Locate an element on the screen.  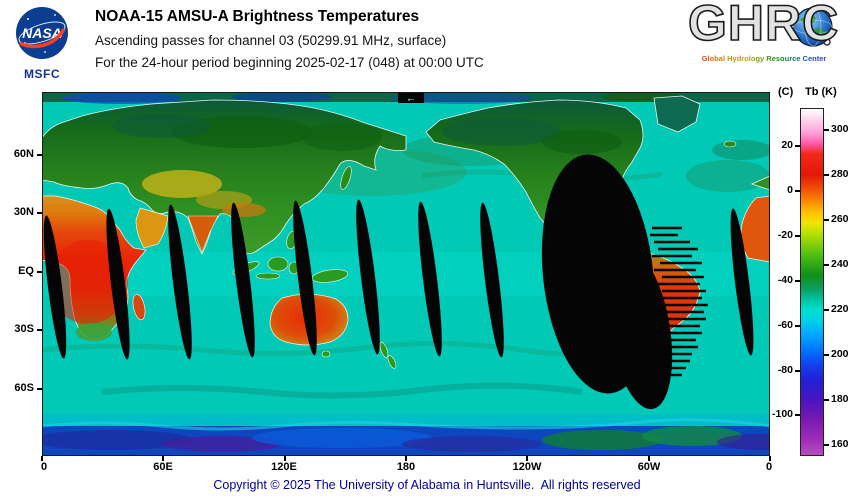
greenland is located at coordinates (677, 114).